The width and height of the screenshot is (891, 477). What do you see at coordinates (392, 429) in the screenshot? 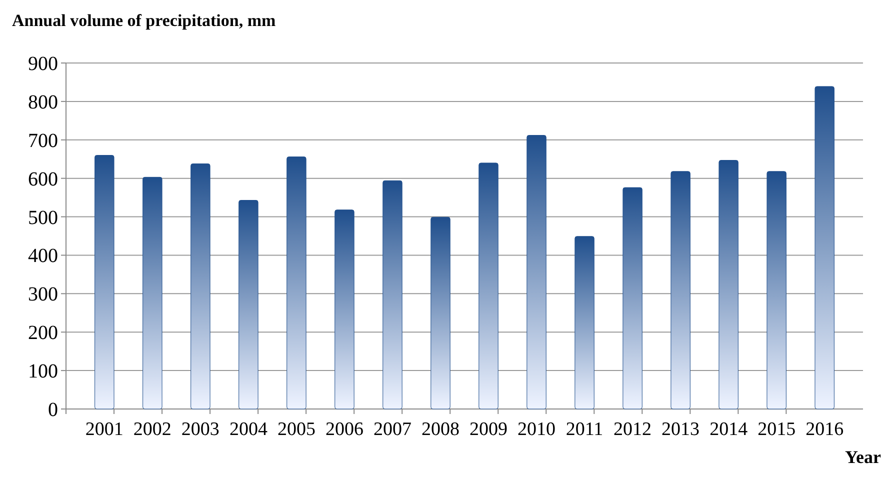
I see `x-tick-label: 2007` at bounding box center [392, 429].